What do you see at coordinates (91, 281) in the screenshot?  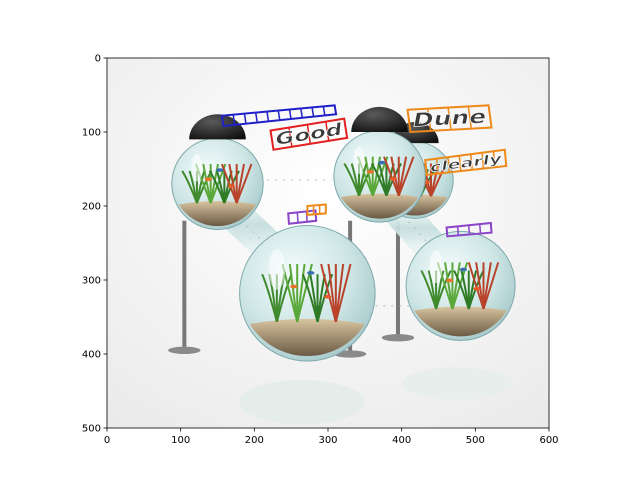 I see `y-tick-label: 300` at bounding box center [91, 281].